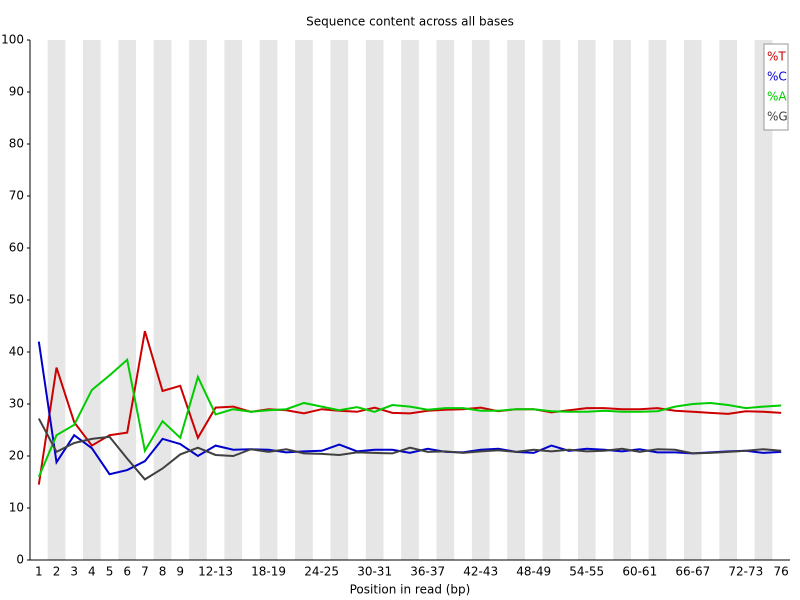  Describe the element at coordinates (16, 196) in the screenshot. I see `y-tick-label: 70` at that location.